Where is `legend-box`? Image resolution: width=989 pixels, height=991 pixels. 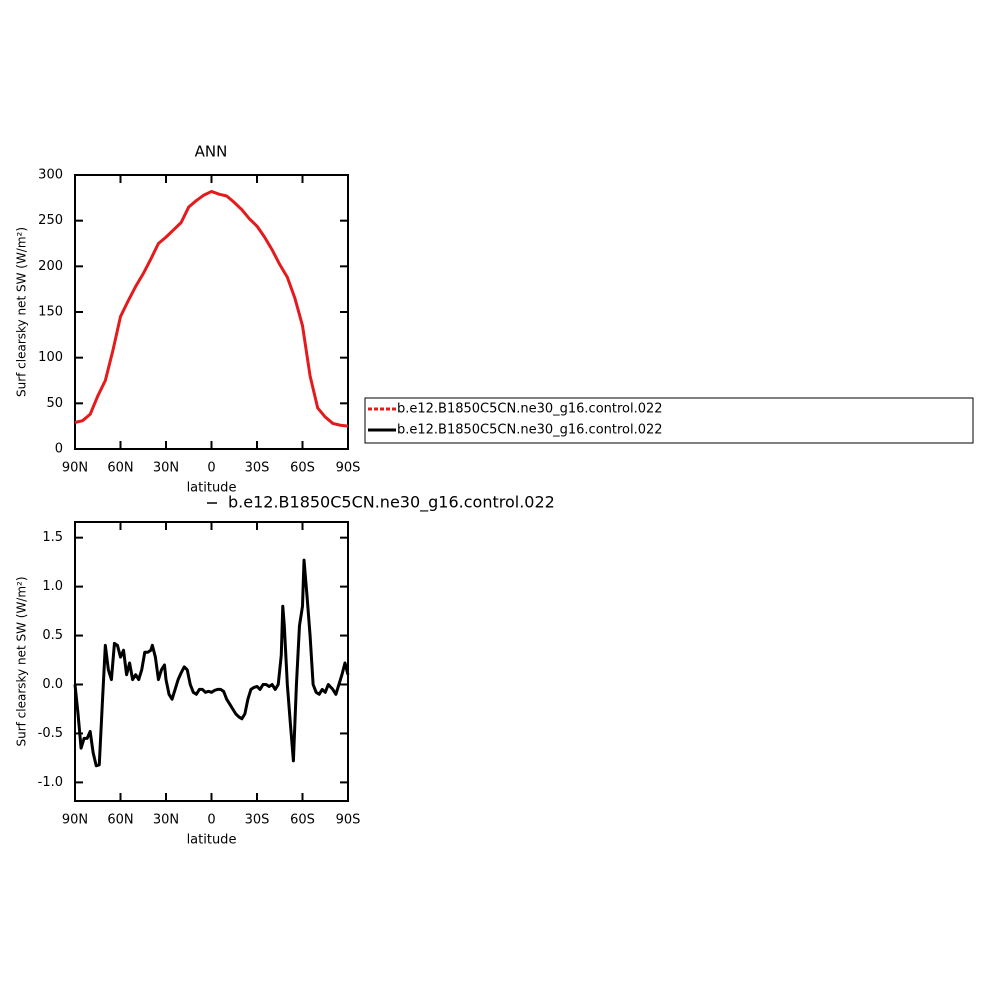
legend-box is located at coordinates (669, 420).